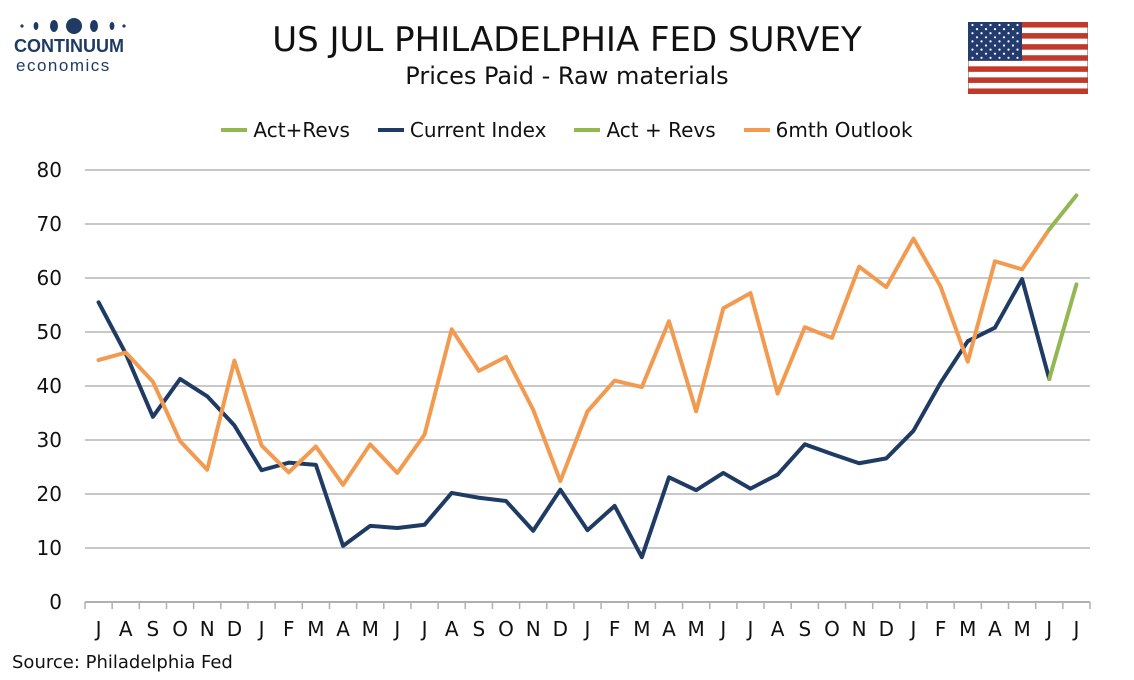 The width and height of the screenshot is (1134, 680). Describe the element at coordinates (49, 332) in the screenshot. I see `y-tick-label: 50` at that location.